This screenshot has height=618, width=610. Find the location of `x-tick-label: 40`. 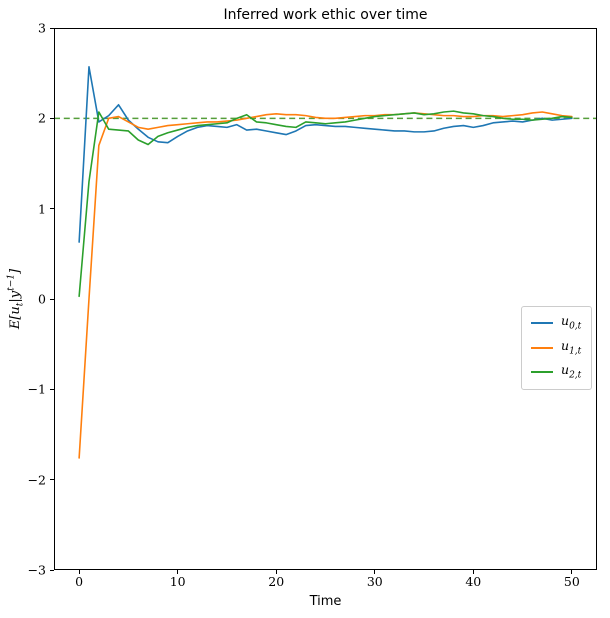

x-tick-label: 40 is located at coordinates (473, 581).